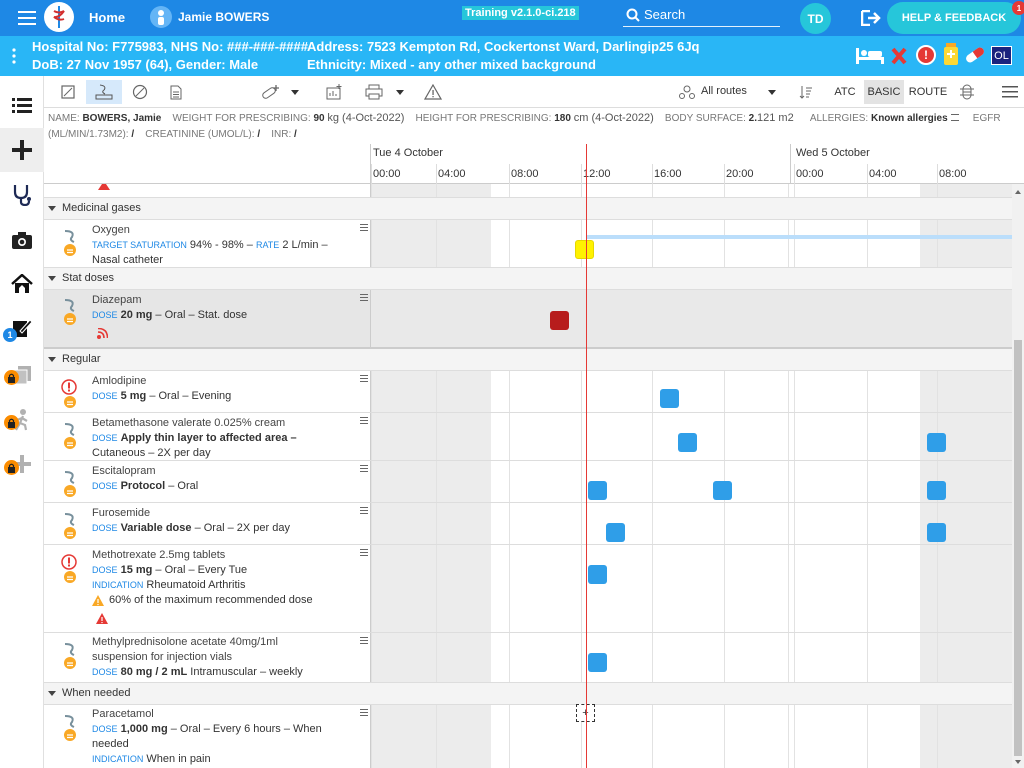  Describe the element at coordinates (1018, 8) in the screenshot. I see `notification-badge: 1` at that location.